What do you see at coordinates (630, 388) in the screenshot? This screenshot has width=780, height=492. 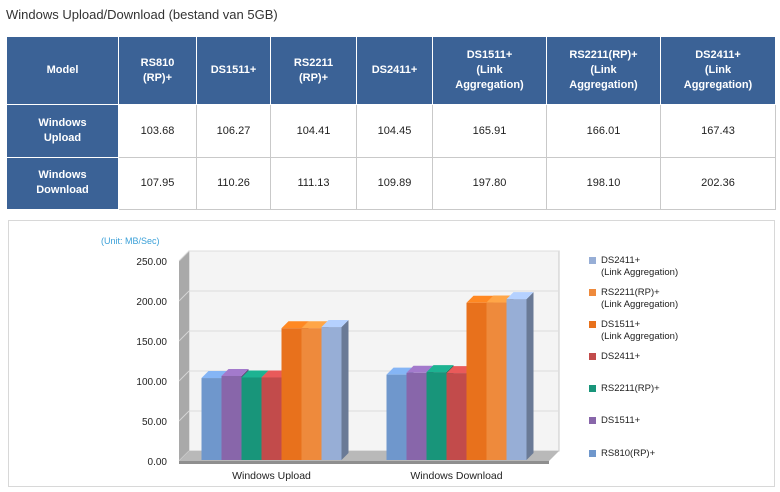 I see `legend-label: RS2211(RP)+` at bounding box center [630, 388].